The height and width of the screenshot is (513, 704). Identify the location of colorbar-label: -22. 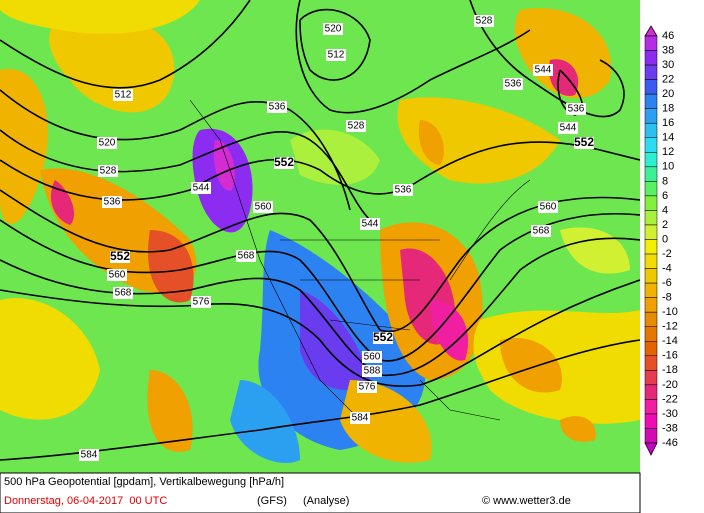
(670, 399).